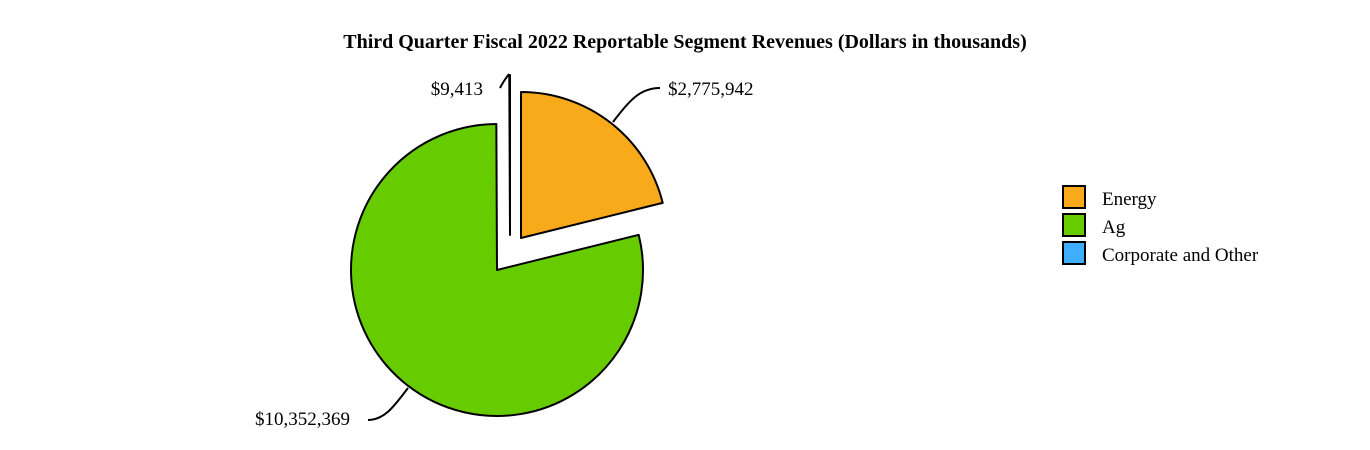 Image resolution: width=1370 pixels, height=450 pixels. Describe the element at coordinates (1180, 255) in the screenshot. I see `legend-label: Corporate and Other` at that location.